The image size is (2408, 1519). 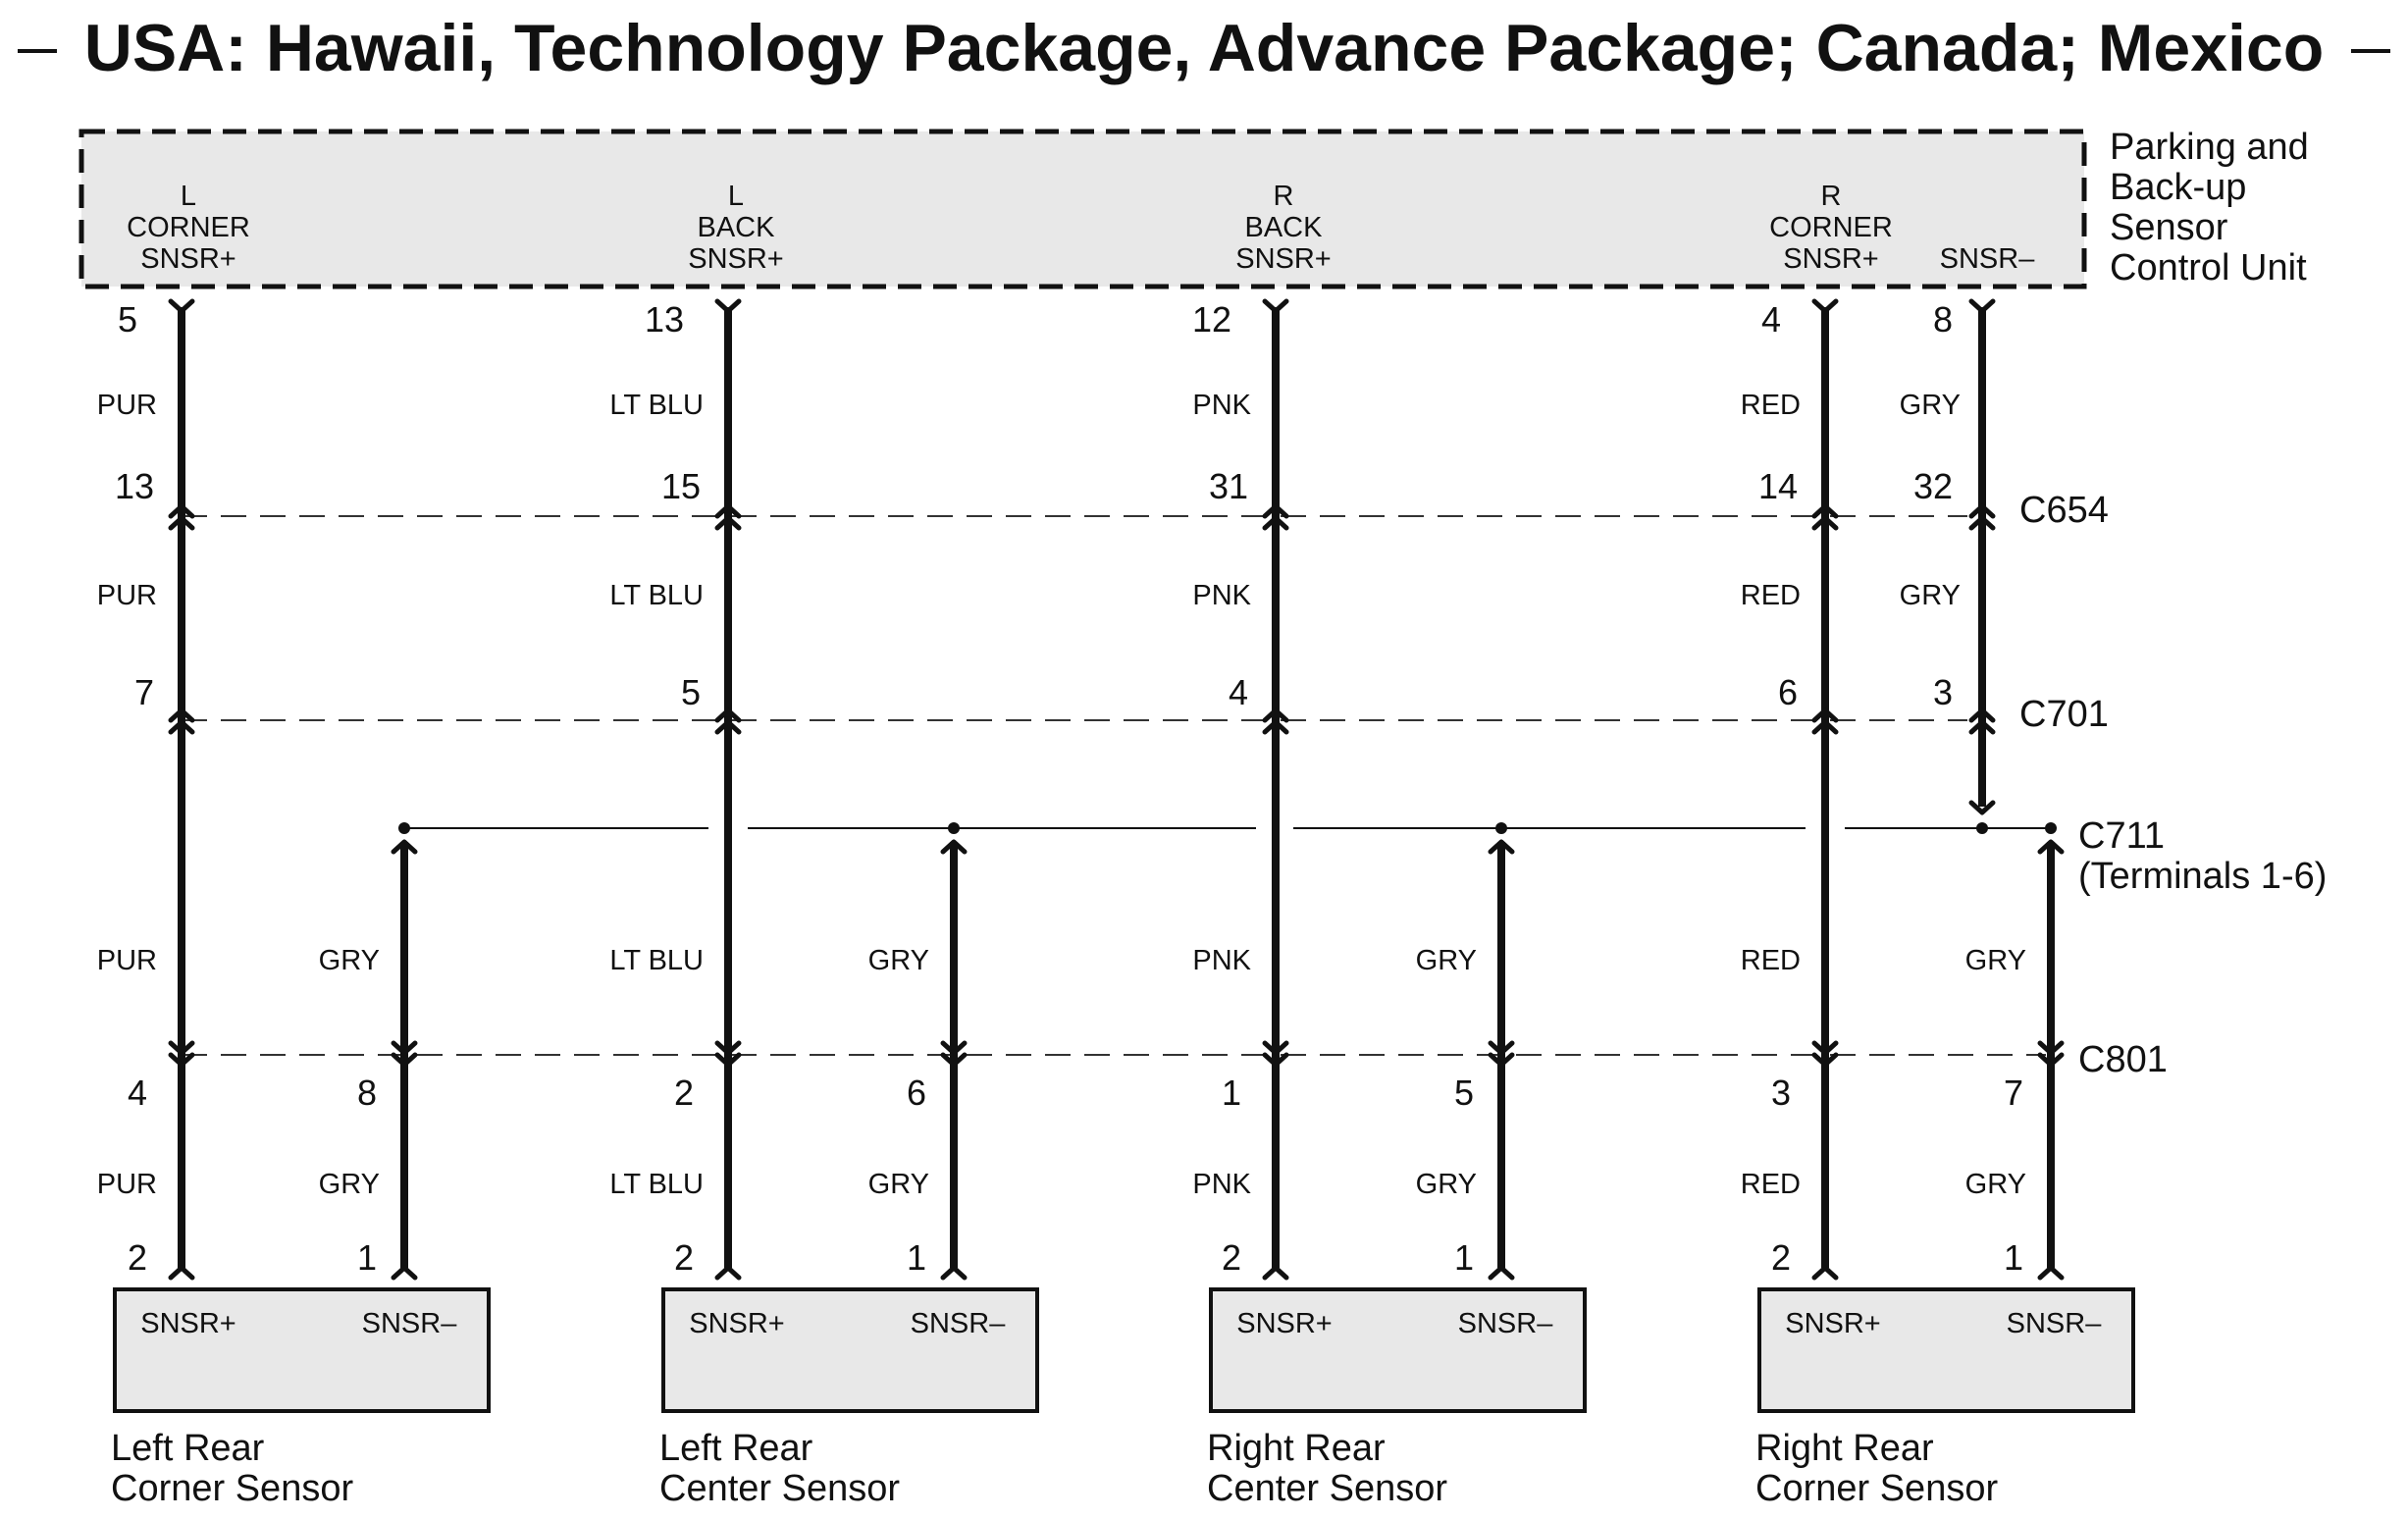 I want to click on c711-label: C711, so click(x=2121, y=836).